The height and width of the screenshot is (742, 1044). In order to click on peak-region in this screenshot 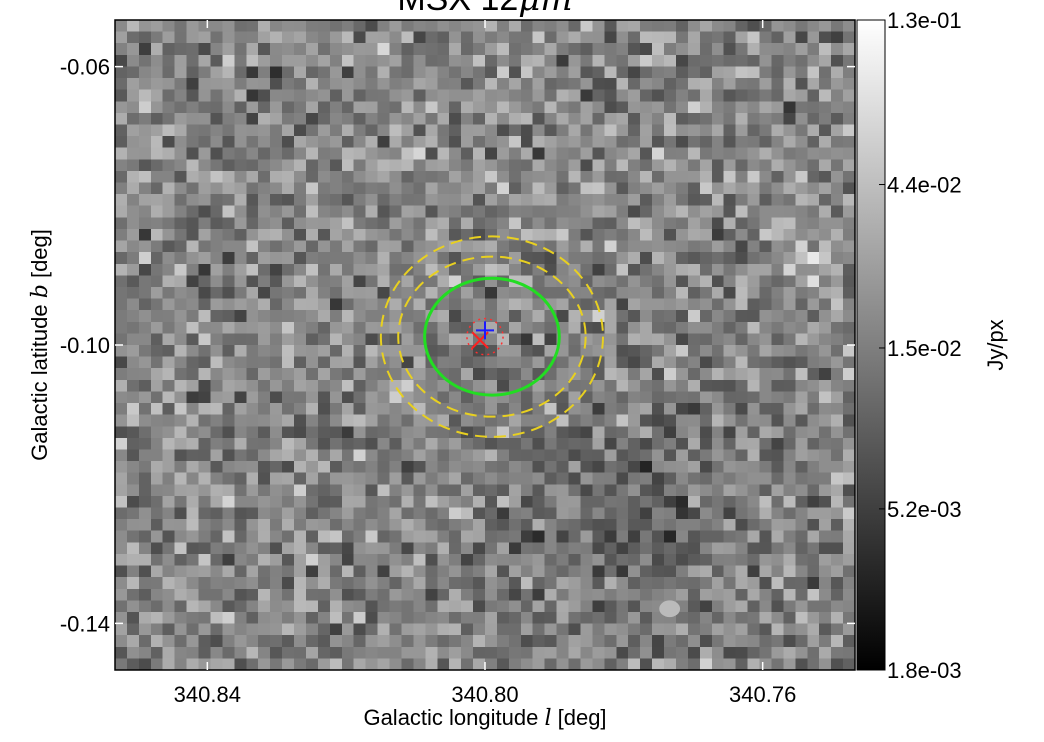, I will do `click(485, 336)`.